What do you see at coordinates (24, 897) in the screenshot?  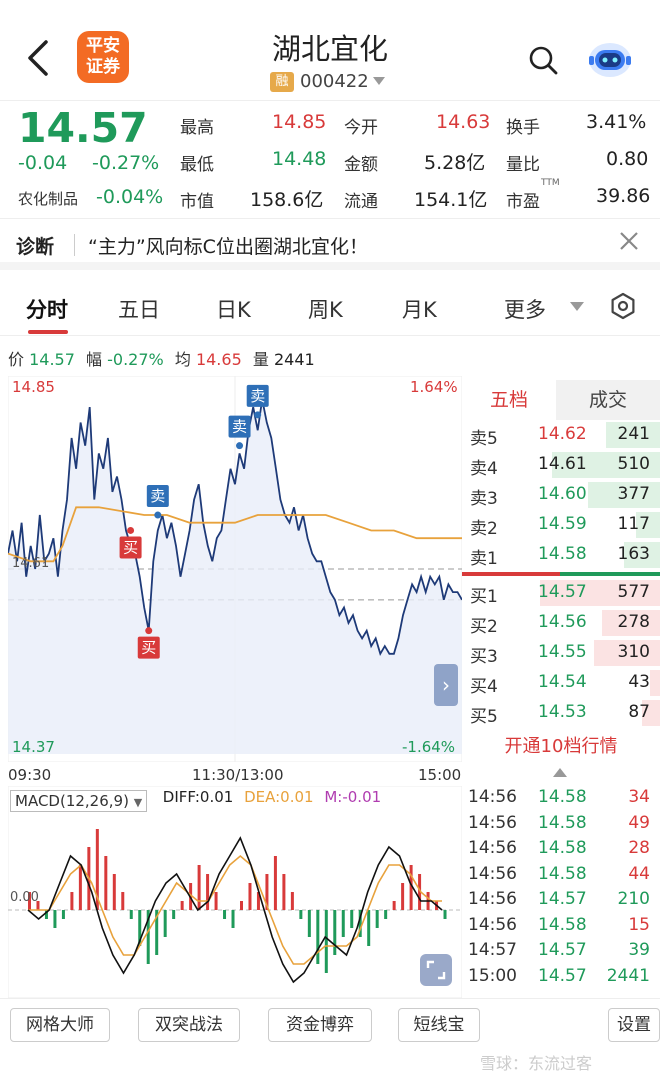 I see `macd-zero-label: 0.00` at bounding box center [24, 897].